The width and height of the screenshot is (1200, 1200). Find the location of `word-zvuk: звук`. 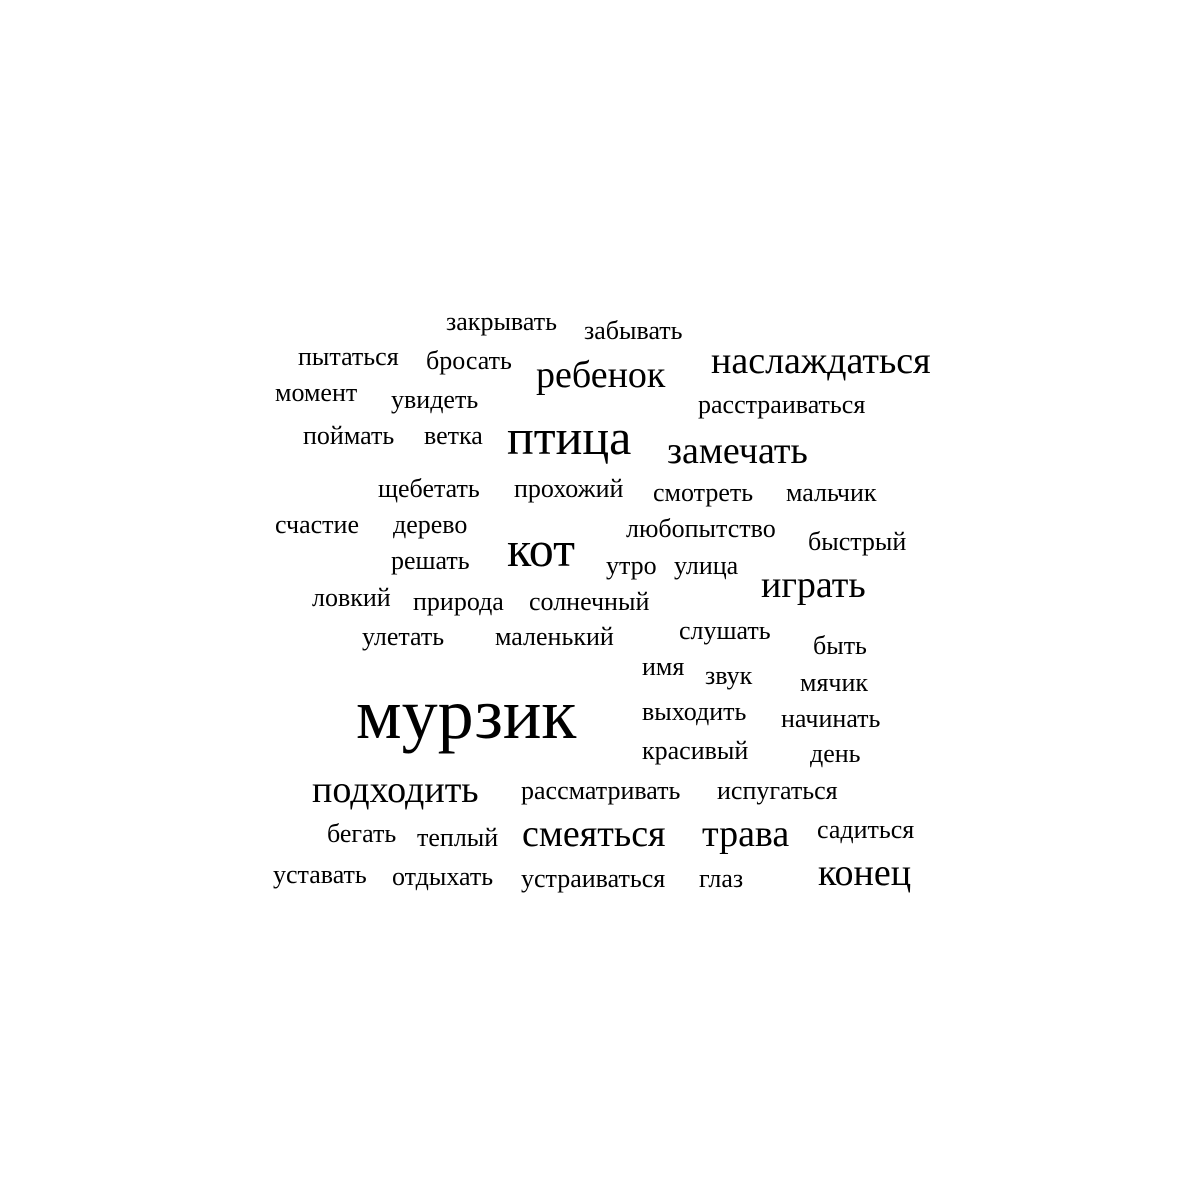

word-zvuk: звук is located at coordinates (729, 675).